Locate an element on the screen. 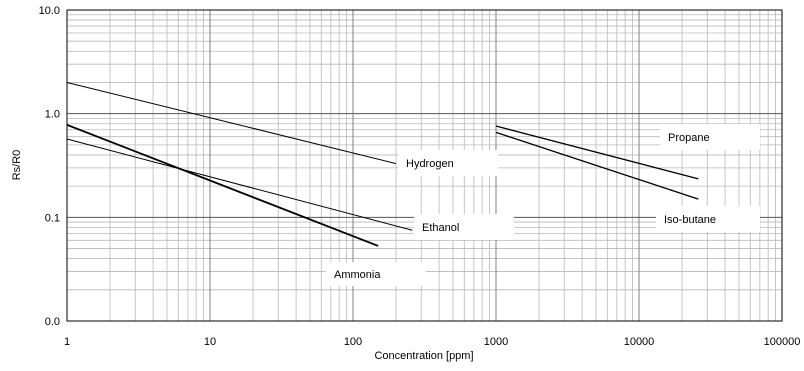 The width and height of the screenshot is (804, 371). series-label-box-ethanol is located at coordinates (464, 227).